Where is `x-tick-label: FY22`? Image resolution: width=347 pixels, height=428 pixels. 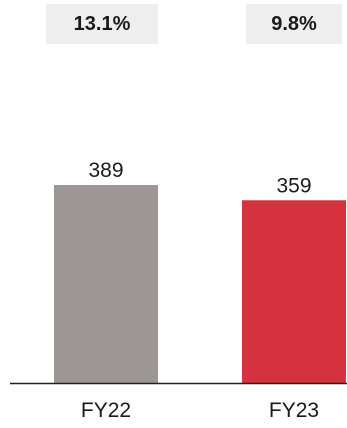 x-tick-label: FY22 is located at coordinates (106, 410).